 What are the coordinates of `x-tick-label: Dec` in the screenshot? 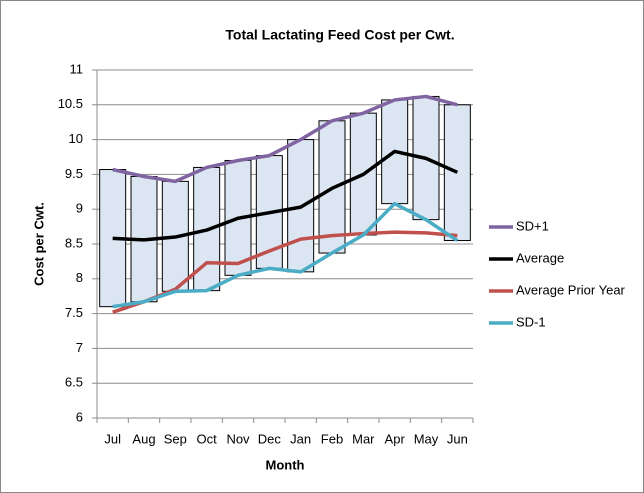 It's located at (270, 438).